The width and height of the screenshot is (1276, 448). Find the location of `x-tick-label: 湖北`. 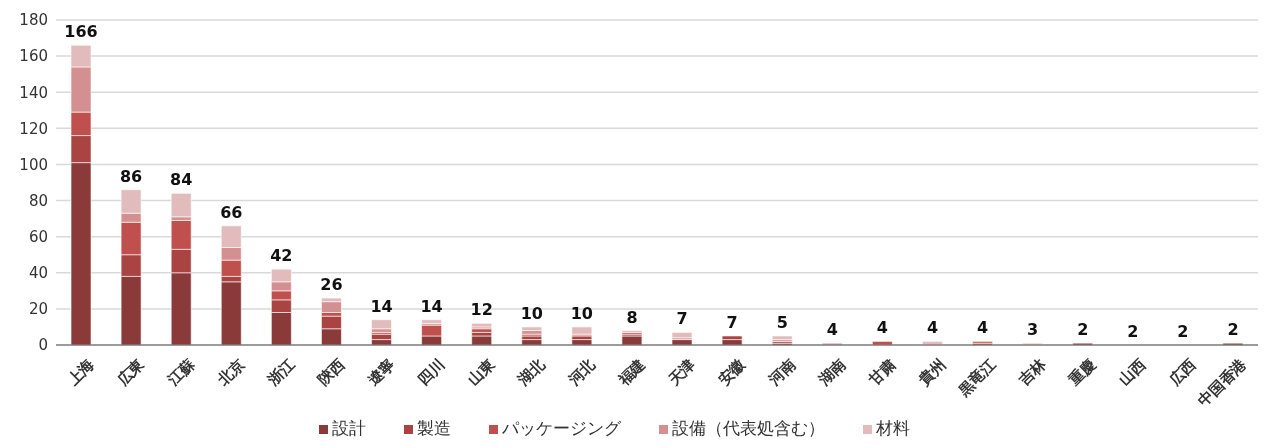

x-tick-label: 湖北 is located at coordinates (531, 372).